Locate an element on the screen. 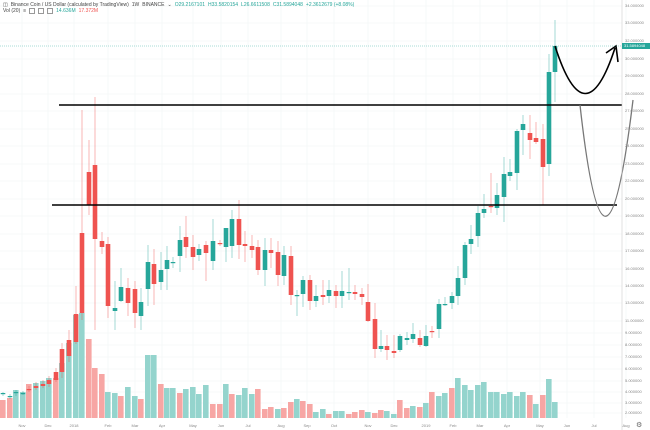 The width and height of the screenshot is (650, 430). x-tick-label: Sep is located at coordinates (307, 425).